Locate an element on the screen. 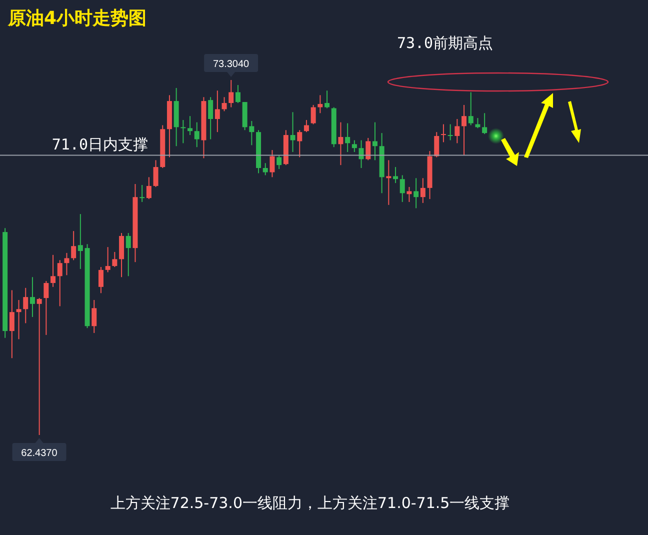  annotation: 73.3040 is located at coordinates (231, 64).